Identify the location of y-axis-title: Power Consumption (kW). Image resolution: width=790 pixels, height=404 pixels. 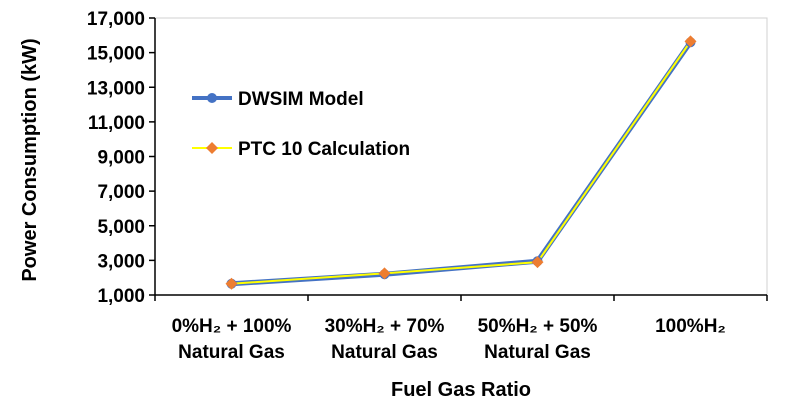
(30, 159).